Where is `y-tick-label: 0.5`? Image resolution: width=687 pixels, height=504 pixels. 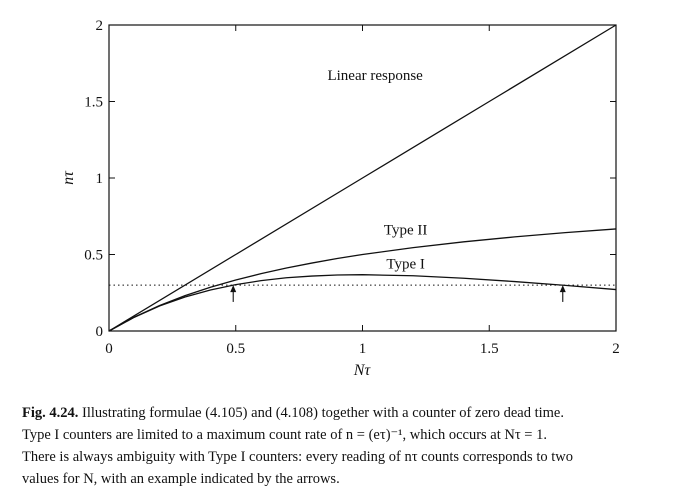 y-tick-label: 0.5 is located at coordinates (93, 256).